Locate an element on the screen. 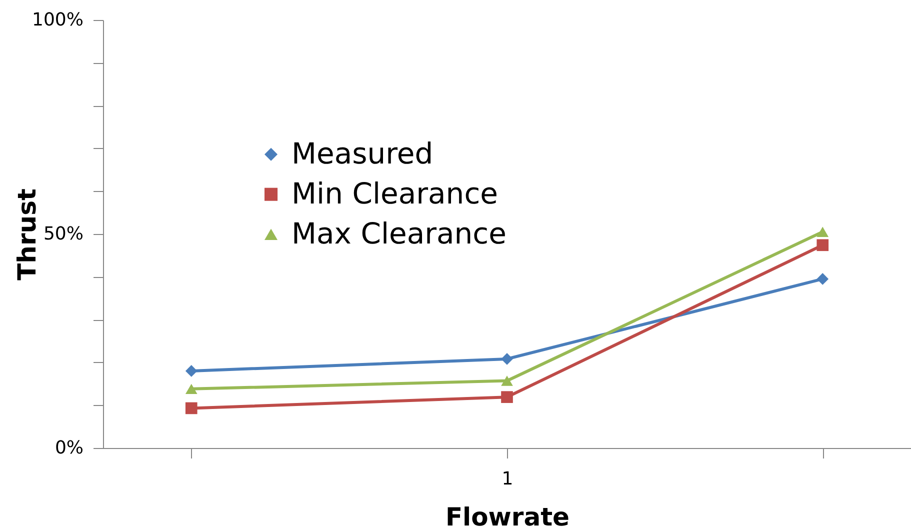 This screenshot has width=911, height=529. legend-label: Max Clearance is located at coordinates (399, 233).